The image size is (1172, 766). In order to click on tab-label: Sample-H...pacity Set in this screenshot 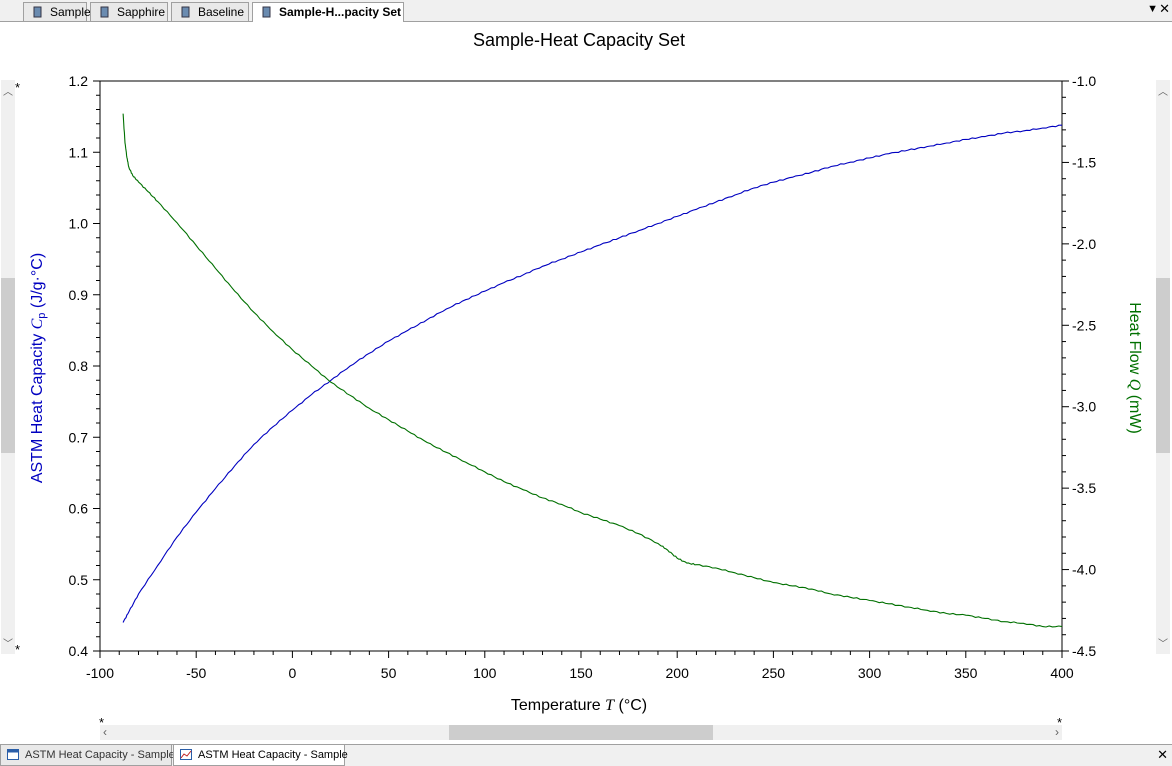, I will do `click(340, 12)`.